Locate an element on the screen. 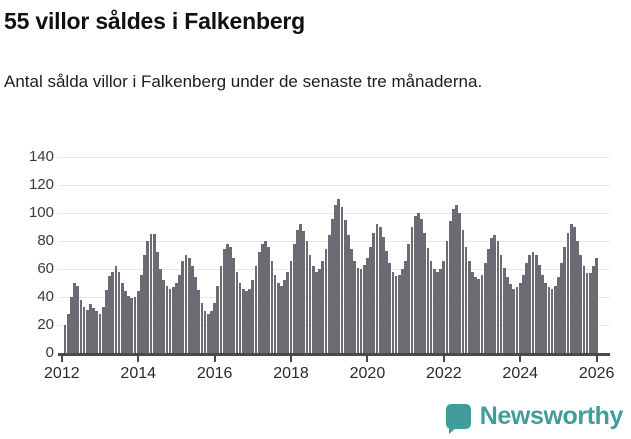  x-axis-tick-label: 2014 is located at coordinates (138, 373).